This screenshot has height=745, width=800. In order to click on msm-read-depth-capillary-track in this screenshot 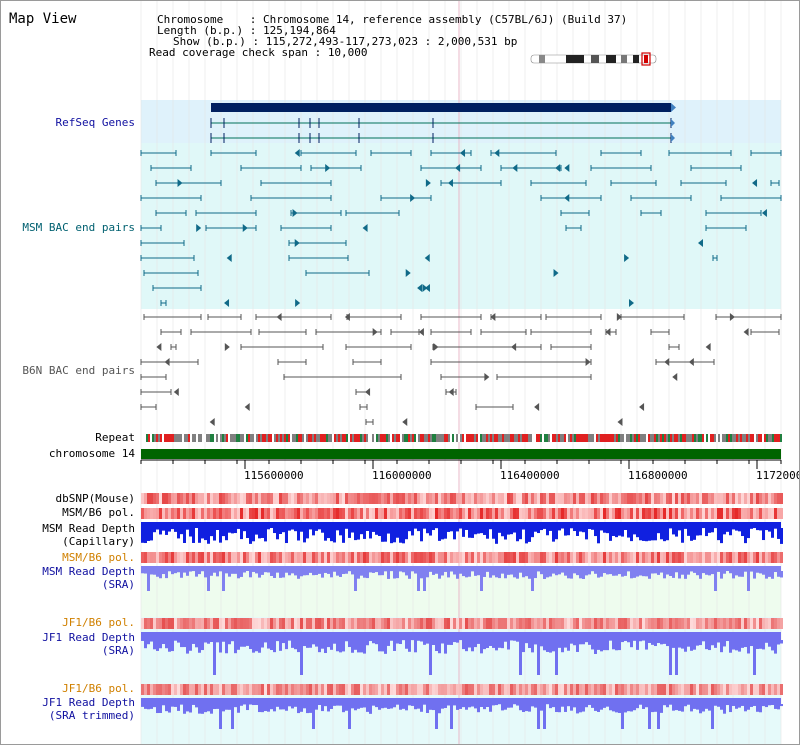, I will do `click(462, 533)`.